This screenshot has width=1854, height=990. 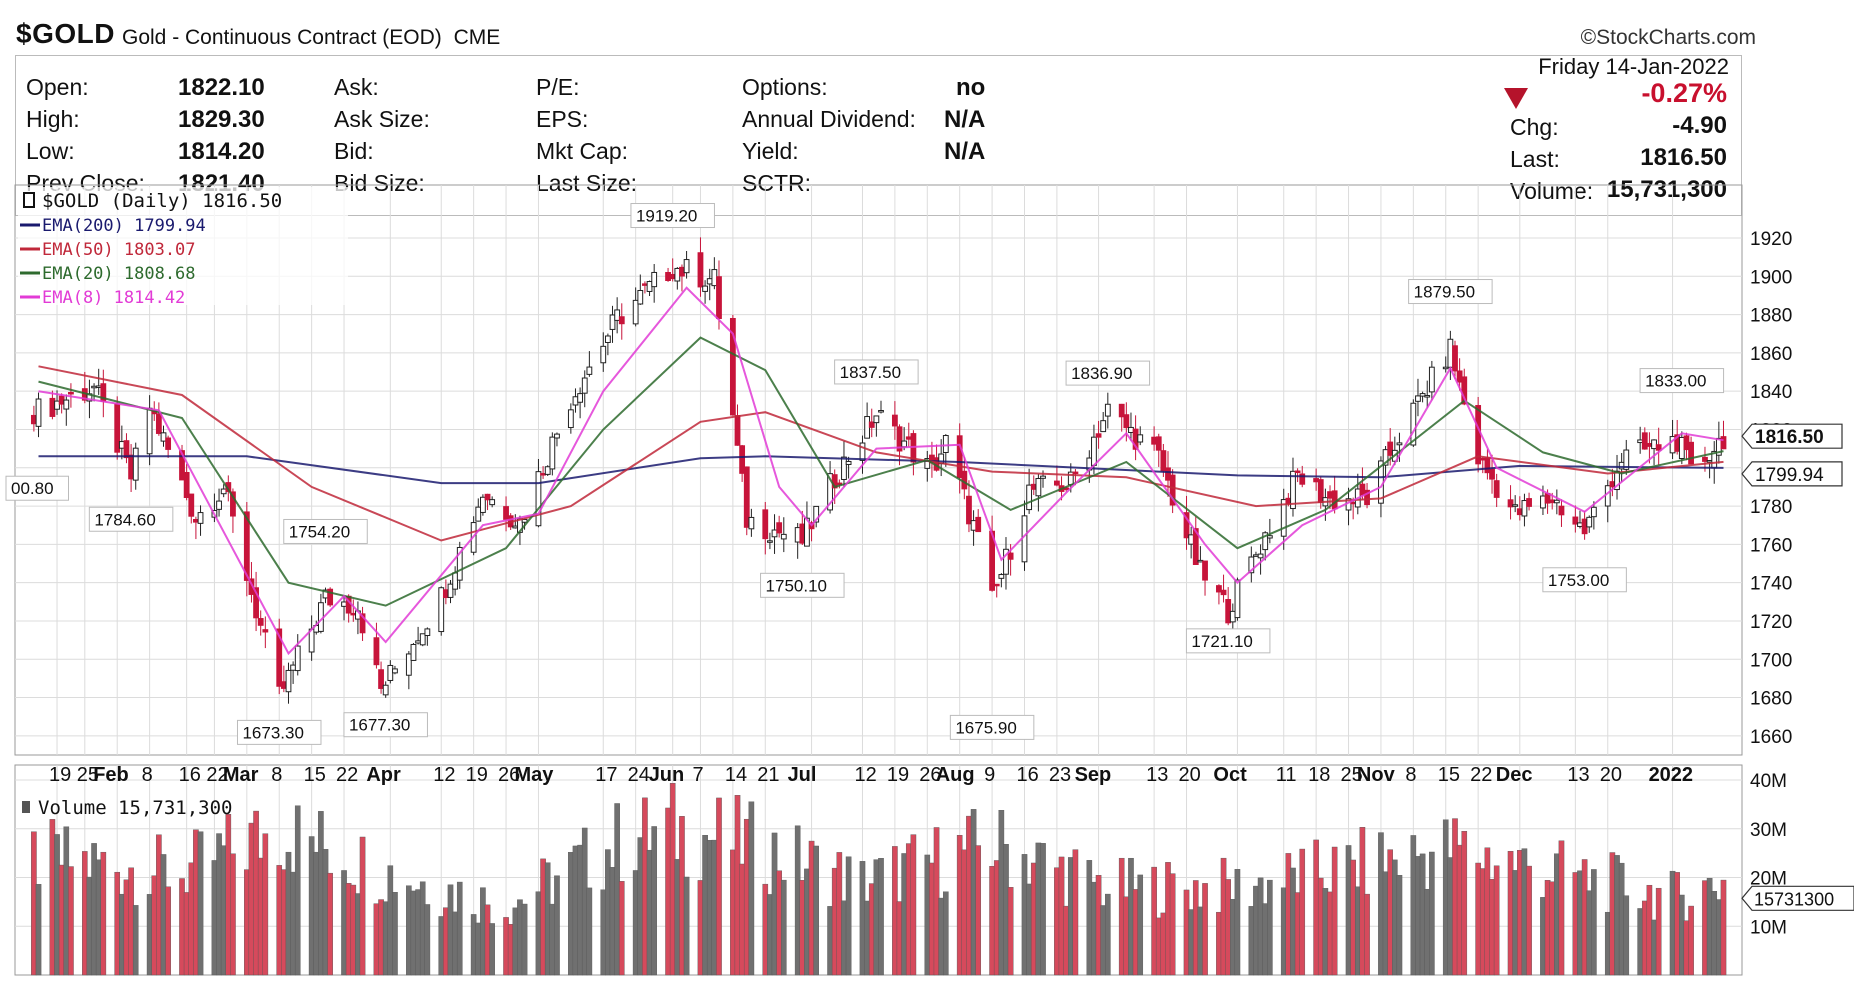 What do you see at coordinates (1319, 775) in the screenshot?
I see `x-tick-label: 18` at bounding box center [1319, 775].